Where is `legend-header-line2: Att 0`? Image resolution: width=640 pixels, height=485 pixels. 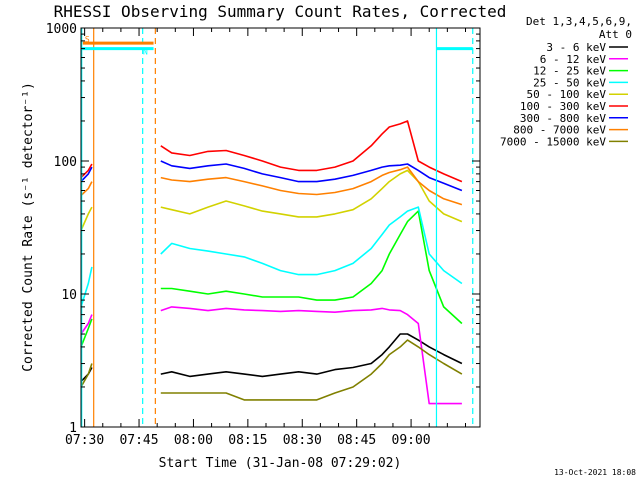 legend-header-line2: Att 0 is located at coordinates (615, 34).